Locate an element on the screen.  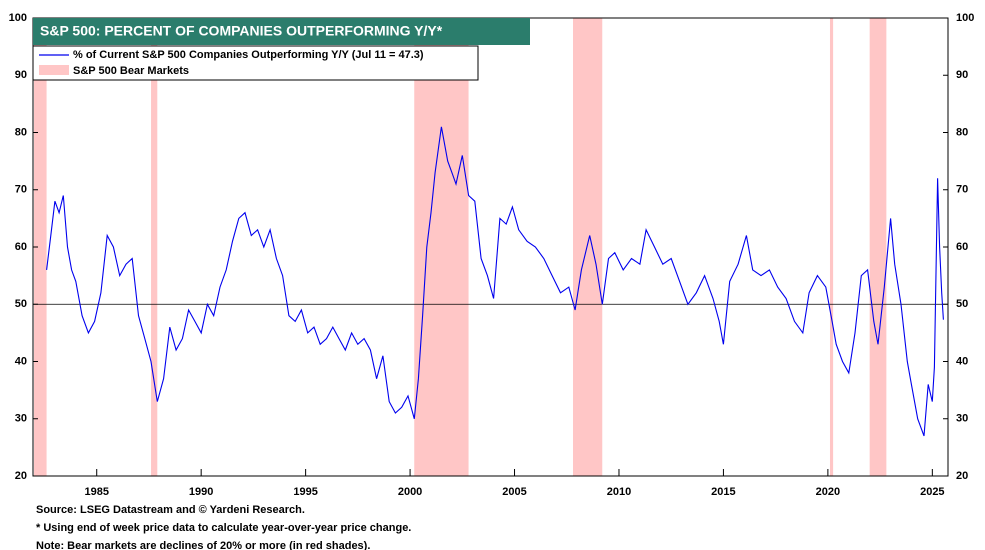
y-tick-label: 80 is located at coordinates (21, 132).